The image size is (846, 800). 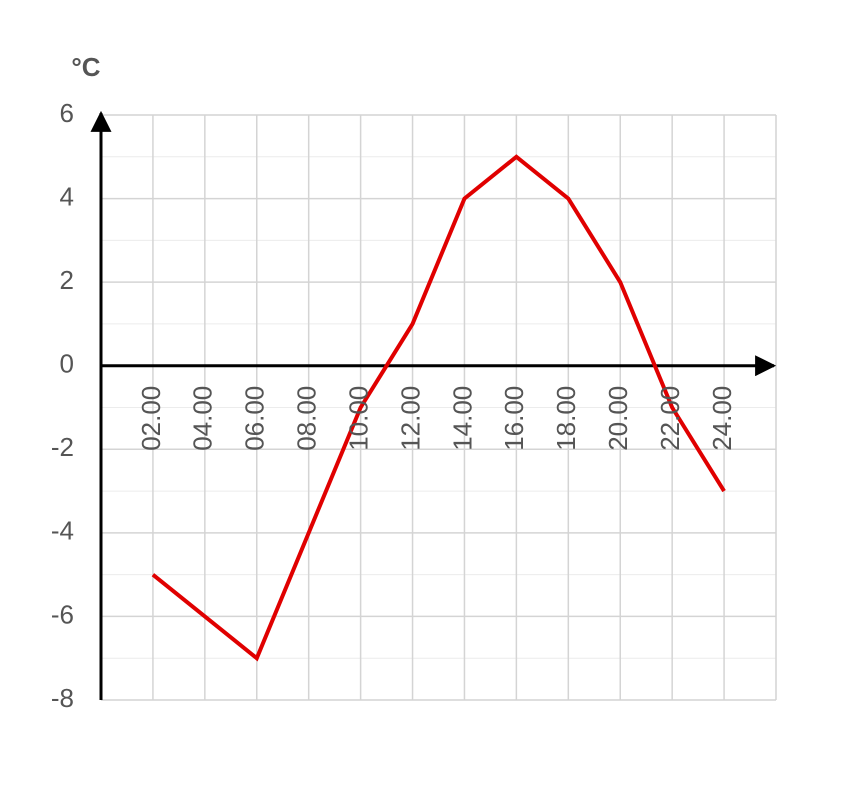 I want to click on x-tick-label: 22.00, so click(x=670, y=418).